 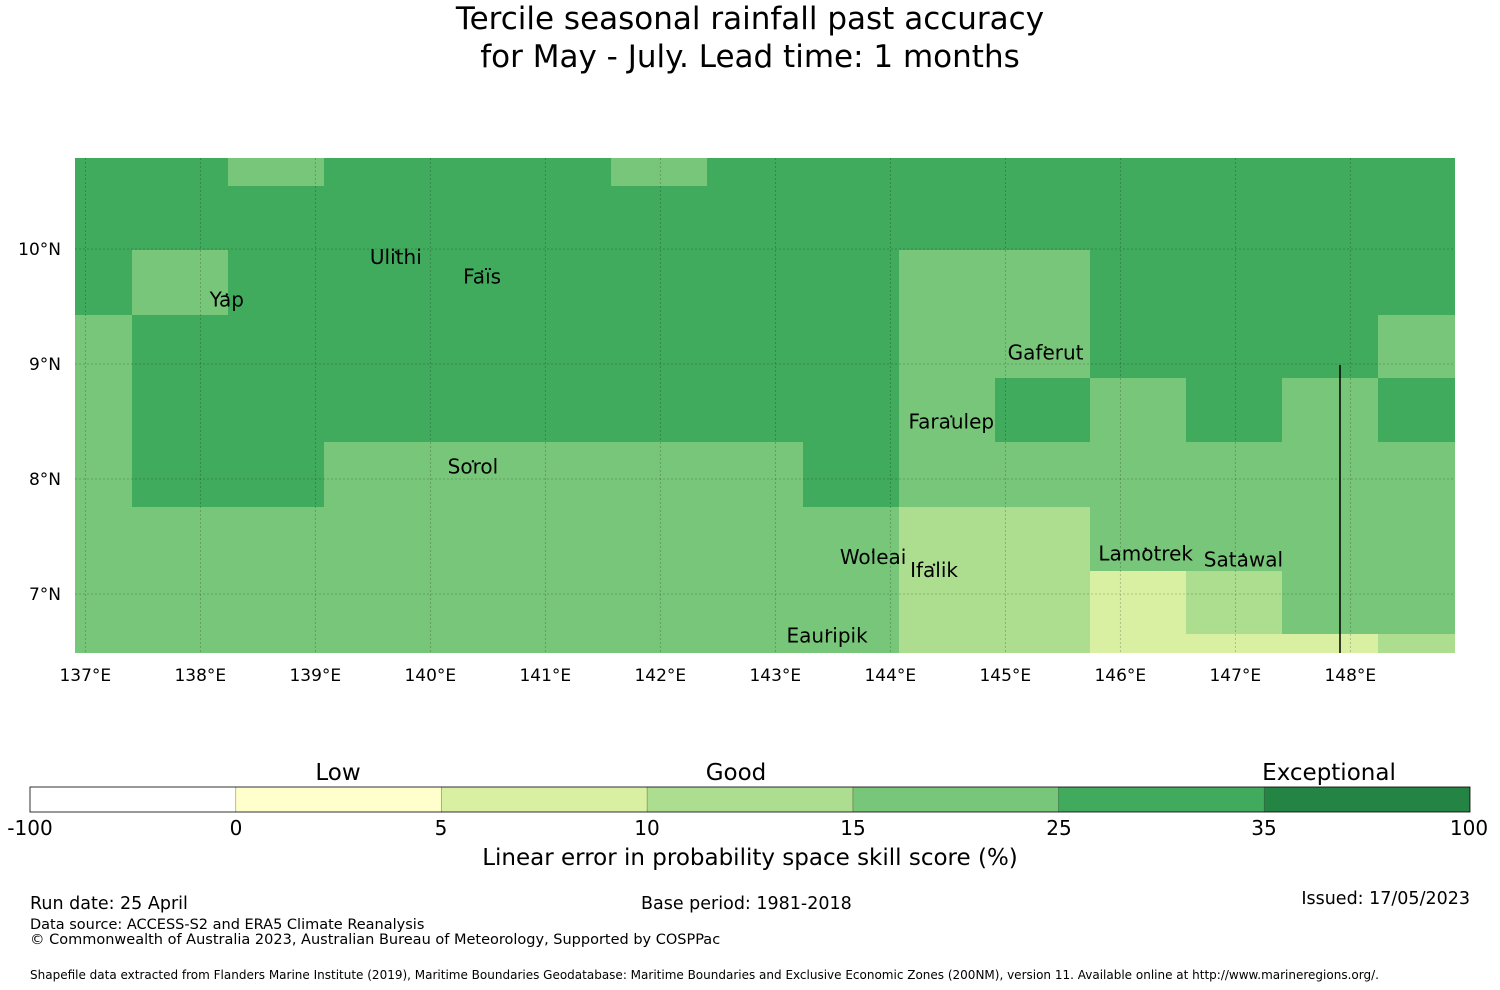 What do you see at coordinates (1385, 899) in the screenshot?
I see `issued-date: Issued: 17/05/2023` at bounding box center [1385, 899].